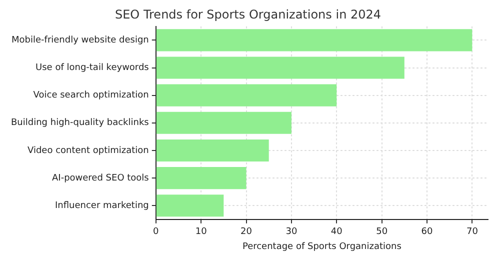 The image size is (500, 261). What do you see at coordinates (156, 232) in the screenshot?
I see `x-tick-label: 0` at bounding box center [156, 232].